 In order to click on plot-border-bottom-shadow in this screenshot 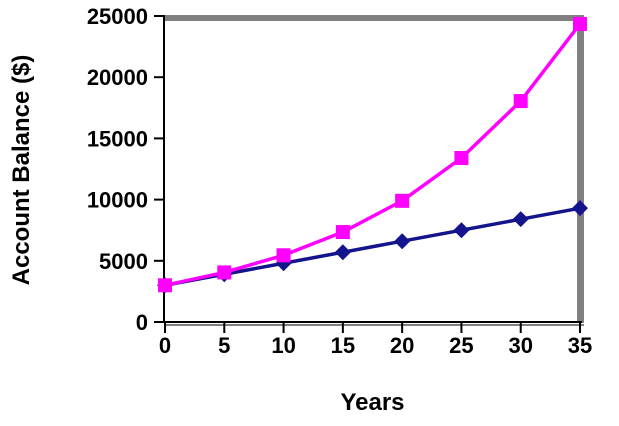, I will do `click(374, 325)`.